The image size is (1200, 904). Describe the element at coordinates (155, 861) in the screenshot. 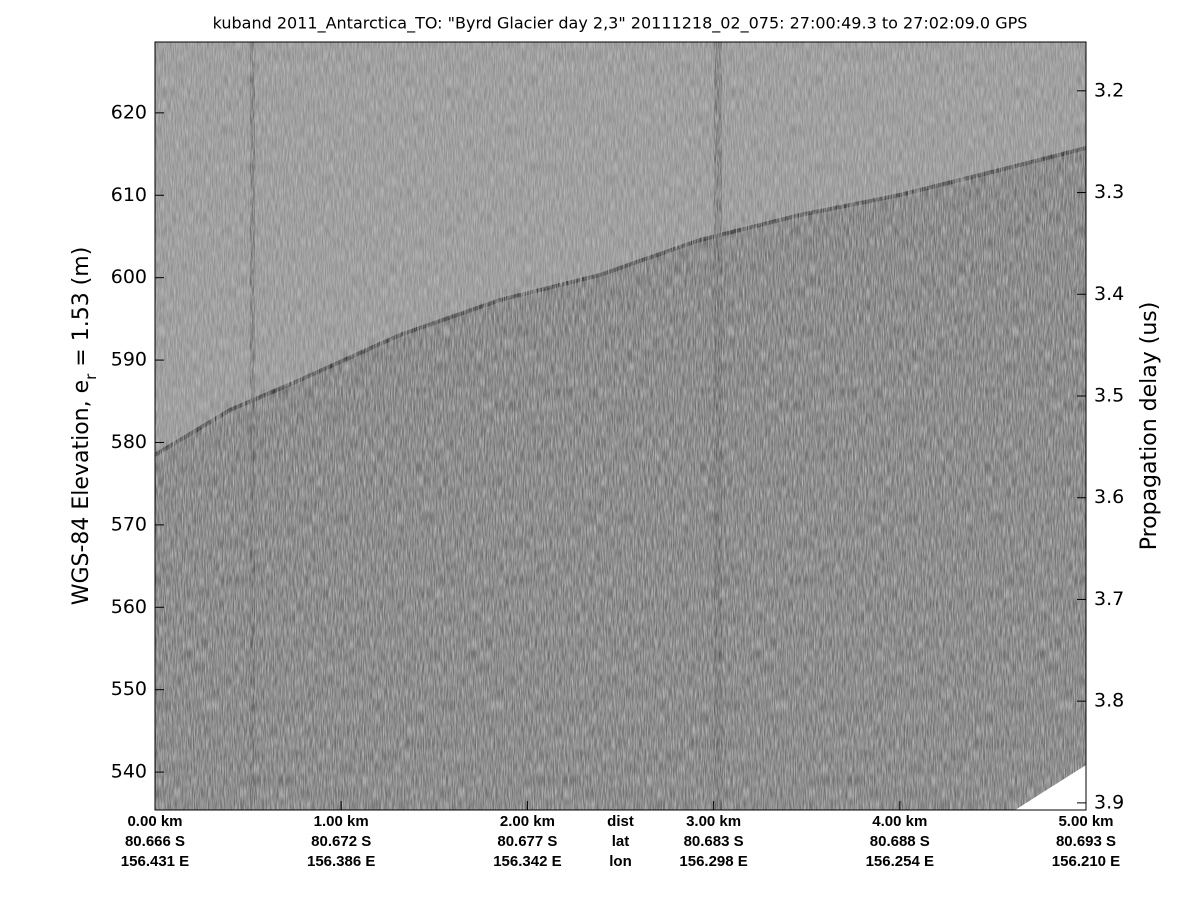

I see `lon-label: 156.431 E` at that location.